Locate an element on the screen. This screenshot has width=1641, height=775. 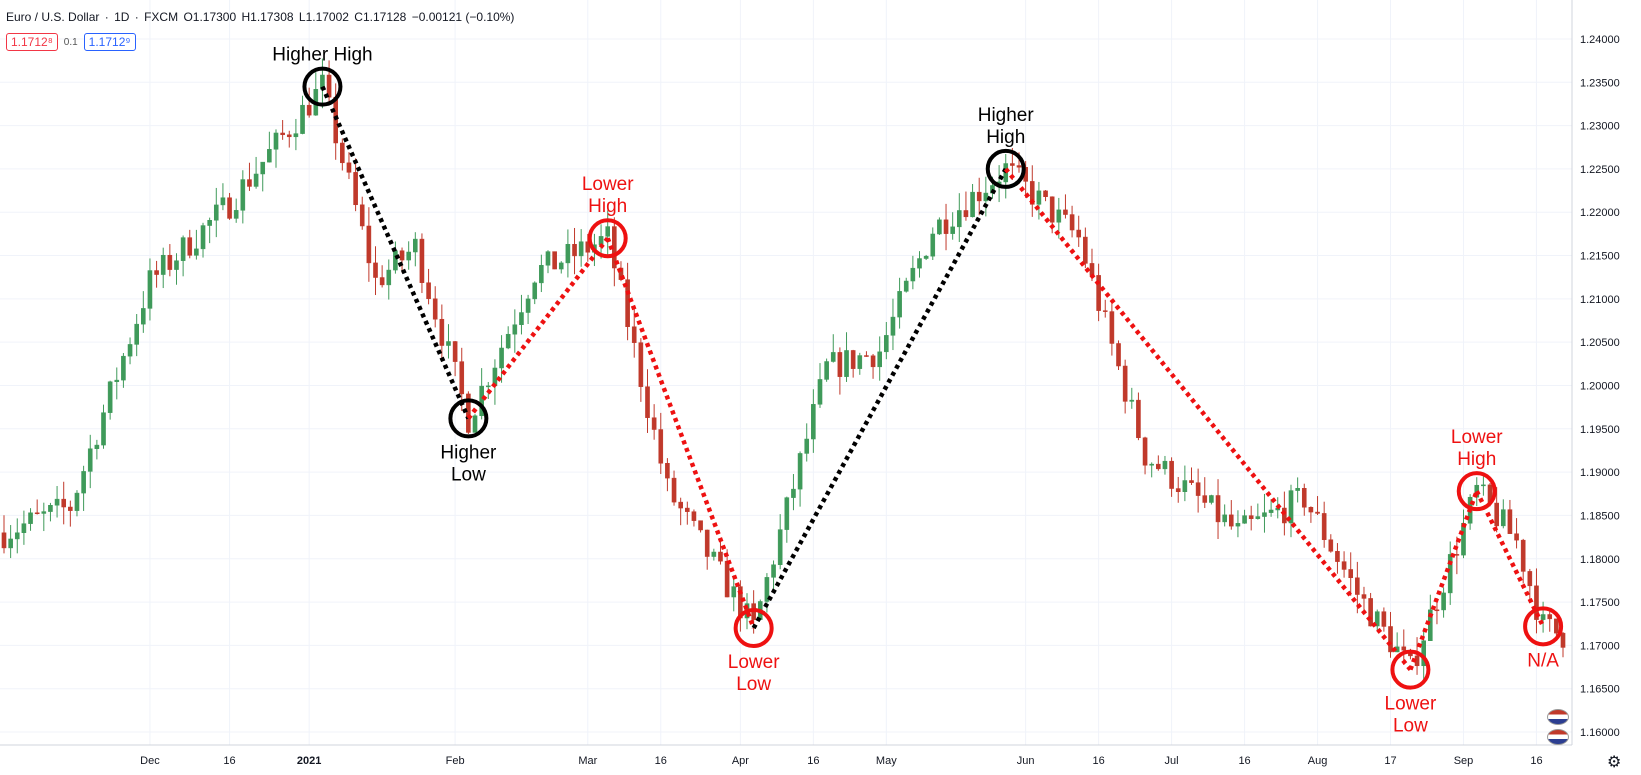
interval-label: 1D is located at coordinates (122, 17).